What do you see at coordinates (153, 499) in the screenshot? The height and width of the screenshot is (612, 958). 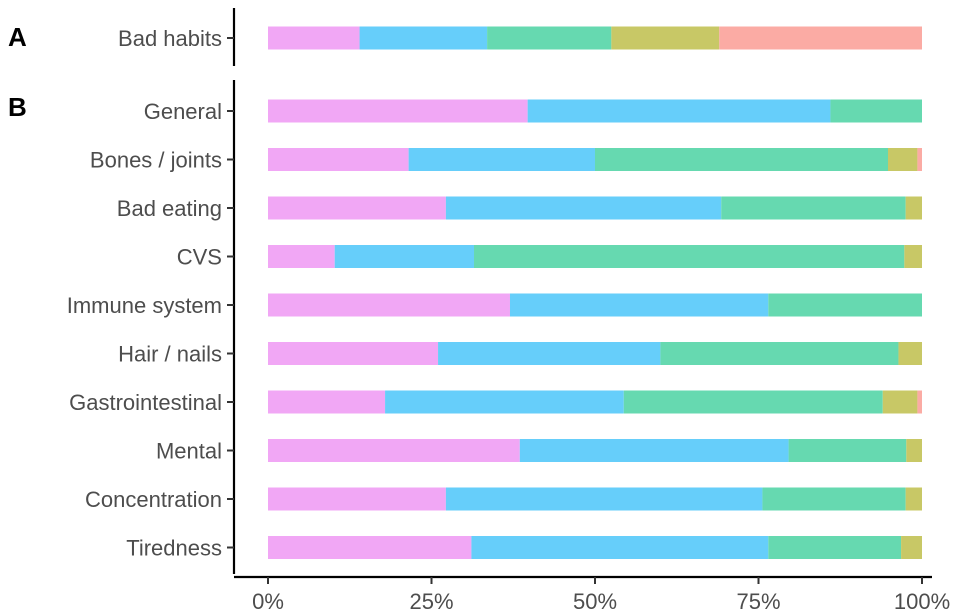 I see `panel-b-category-label-concentration: Concentration` at bounding box center [153, 499].